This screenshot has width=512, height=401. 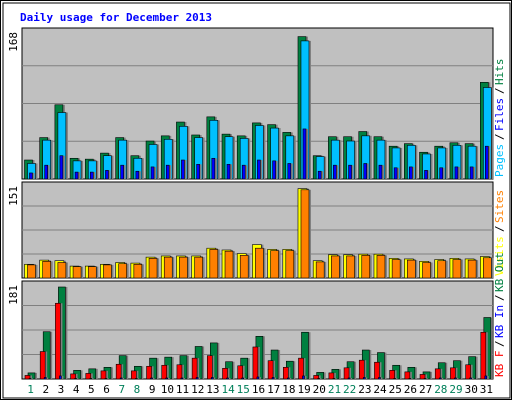 I want to click on x-label-day-22: 22, so click(x=349, y=389).